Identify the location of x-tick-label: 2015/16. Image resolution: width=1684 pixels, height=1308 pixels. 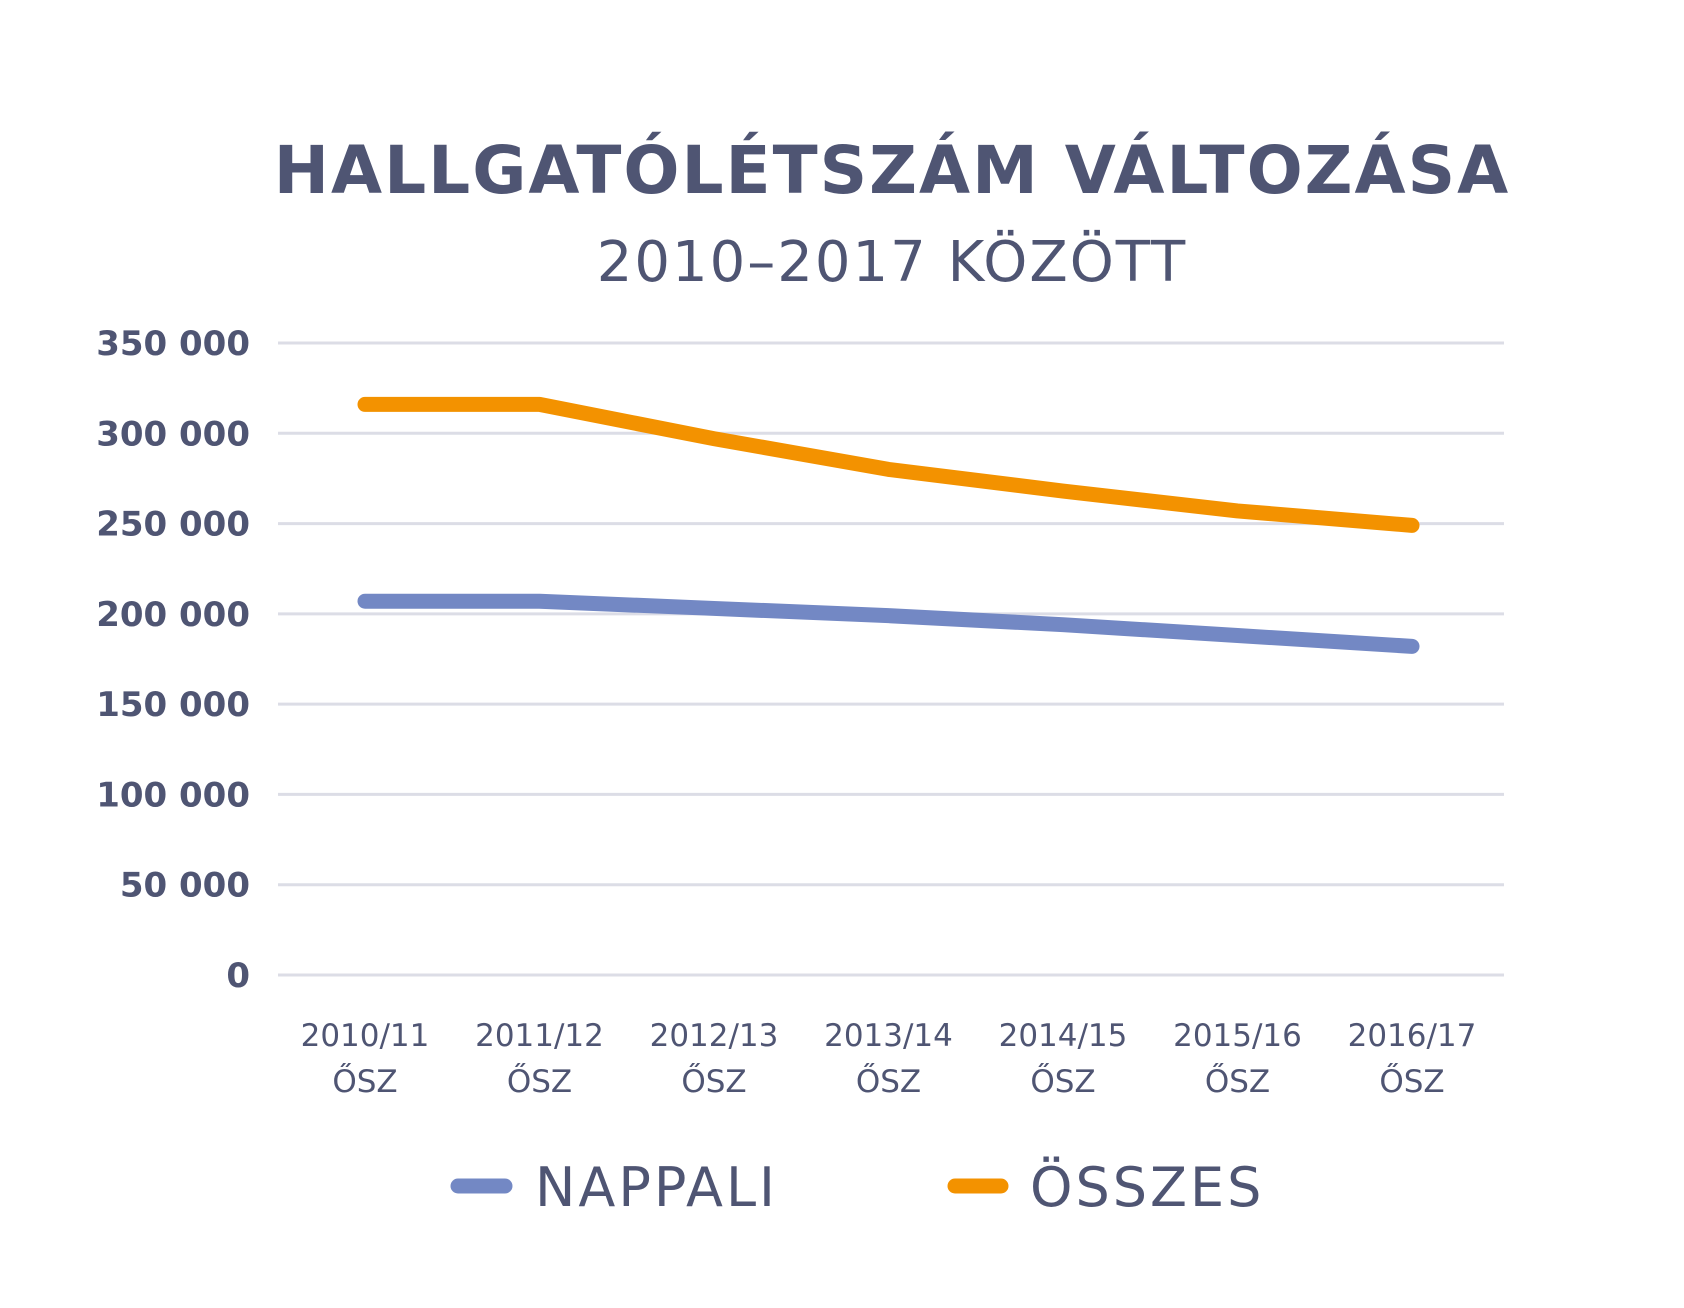
(1237, 1036).